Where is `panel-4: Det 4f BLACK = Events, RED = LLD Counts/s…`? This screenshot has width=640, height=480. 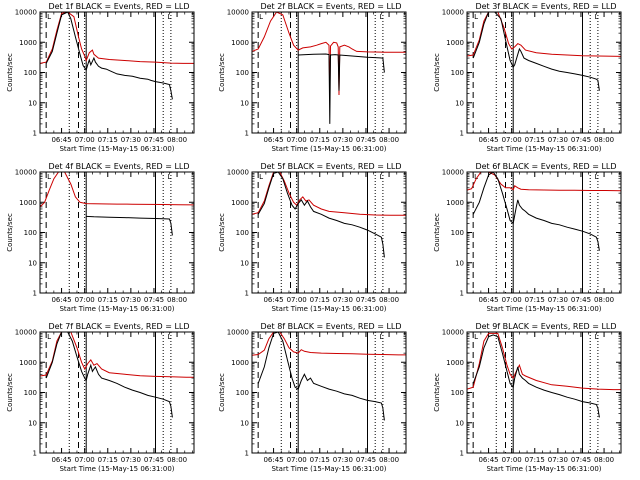 panel-4: Det 4f BLACK = Events, RED = LLD Counts/s… is located at coordinates (100, 237).